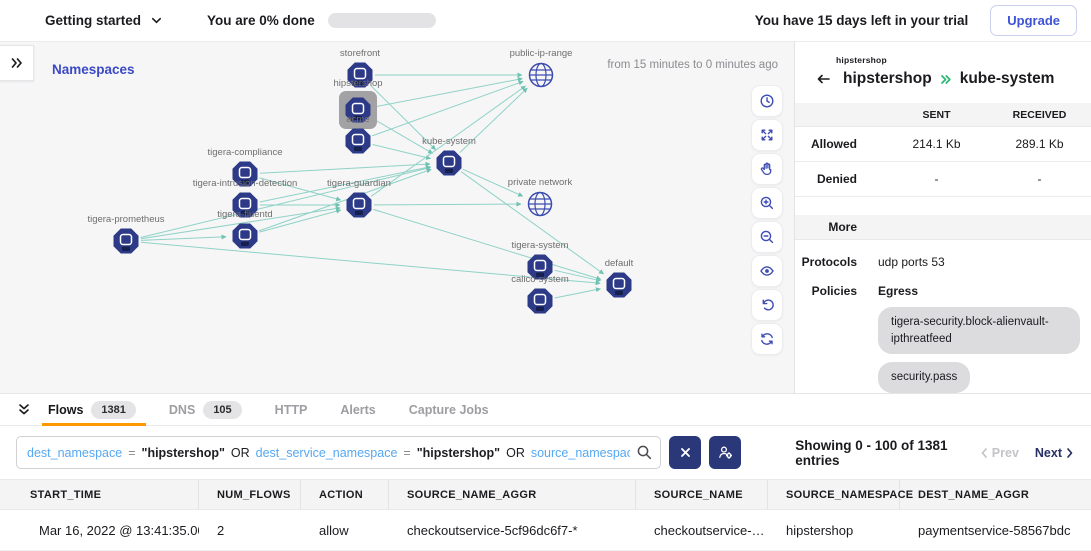 This screenshot has width=1091, height=551. Describe the element at coordinates (113, 409) in the screenshot. I see `tab-badge: 1381` at that location.